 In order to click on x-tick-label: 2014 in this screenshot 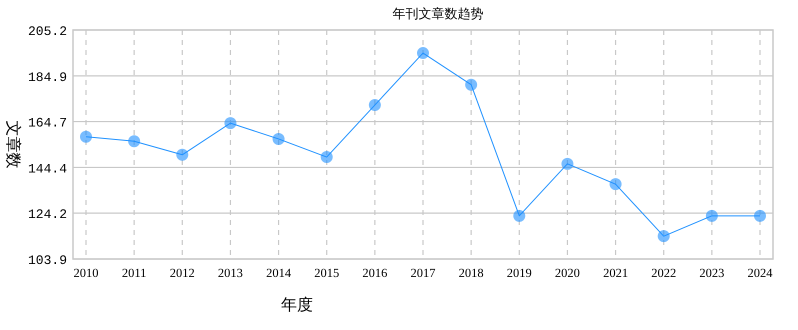, I will do `click(279, 273)`.